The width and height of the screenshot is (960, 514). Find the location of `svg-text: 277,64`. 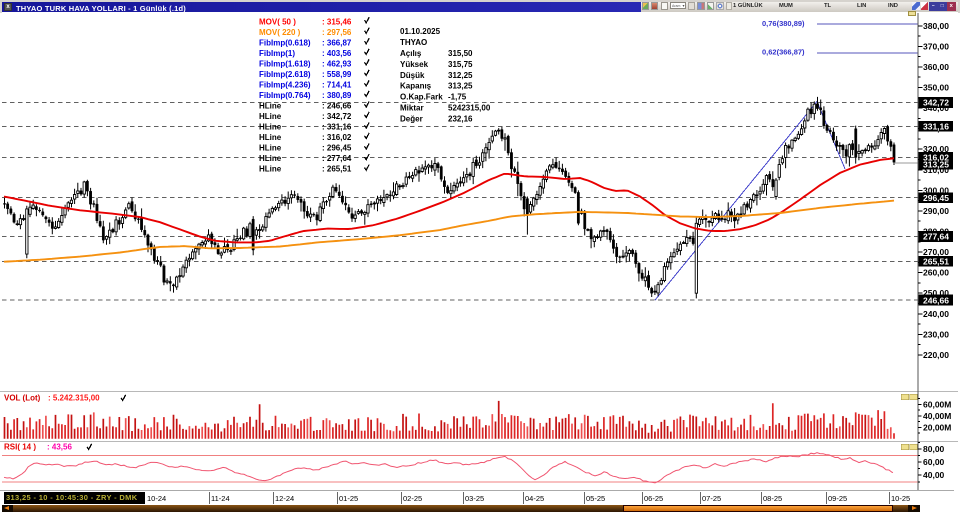

svg-text: 277,64 is located at coordinates (936, 237).